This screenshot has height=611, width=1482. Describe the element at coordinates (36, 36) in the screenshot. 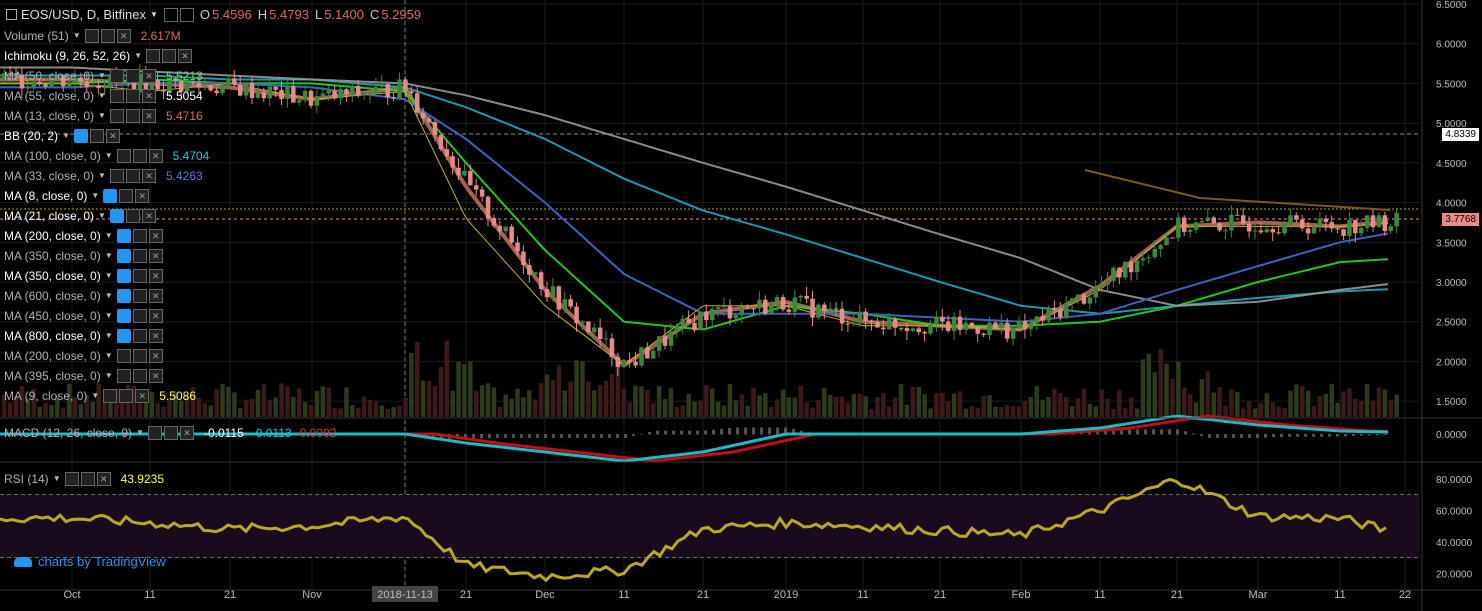

I see `indicator-label: Volume (51)` at that location.